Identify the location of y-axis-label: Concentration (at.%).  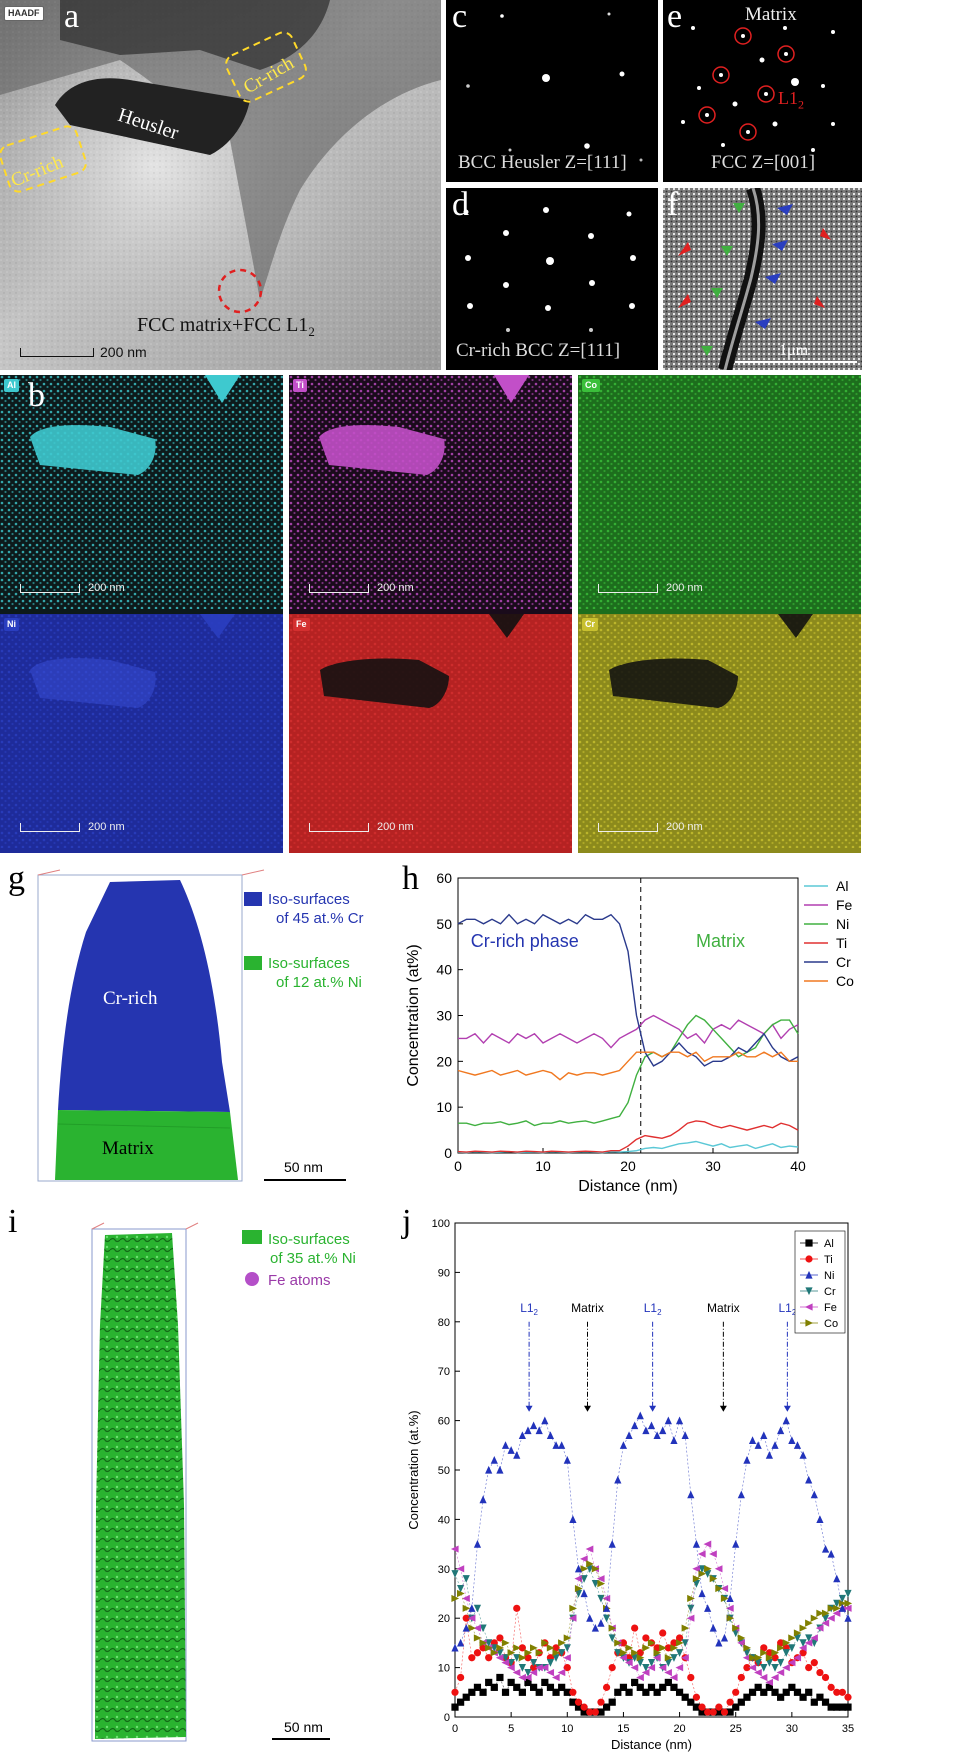
(413, 1469).